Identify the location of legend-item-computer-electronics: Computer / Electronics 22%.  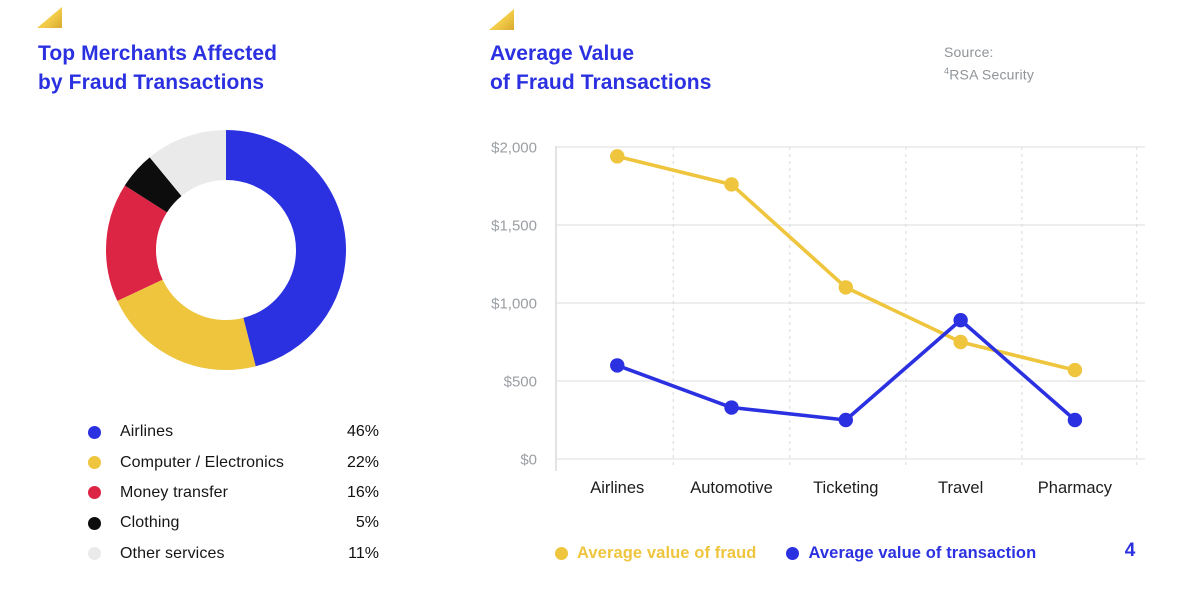
(233, 462).